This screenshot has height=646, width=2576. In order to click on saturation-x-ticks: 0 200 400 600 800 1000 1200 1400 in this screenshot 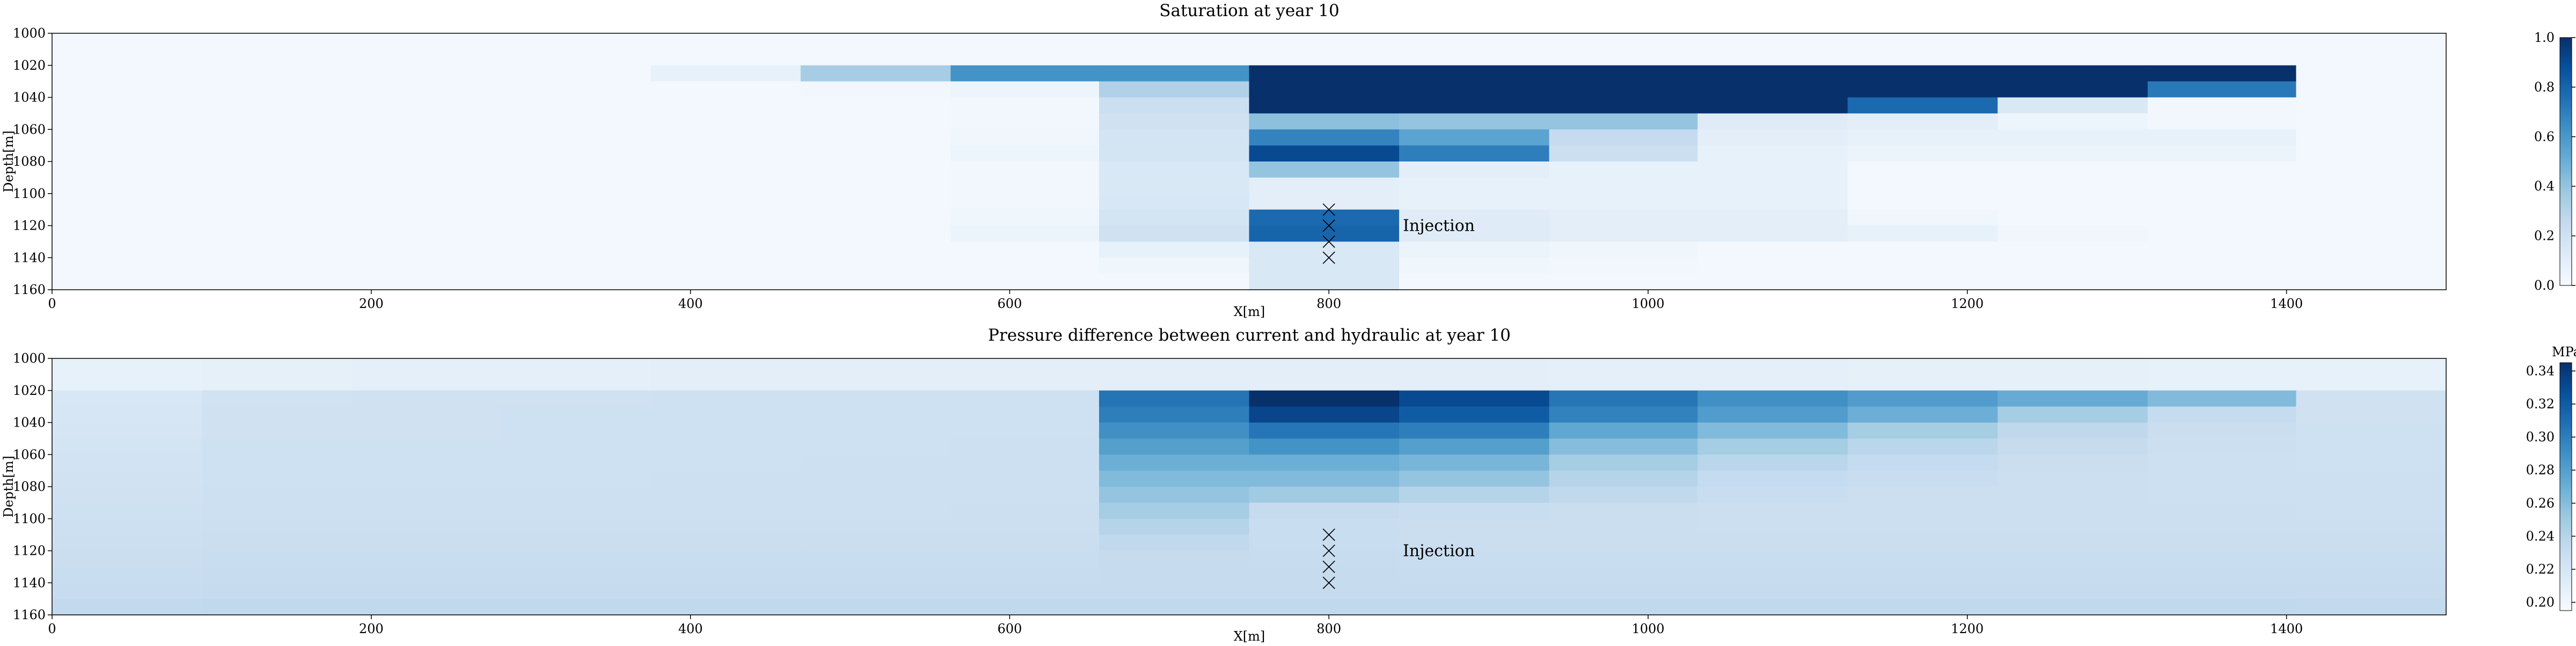, I will do `click(1175, 300)`.